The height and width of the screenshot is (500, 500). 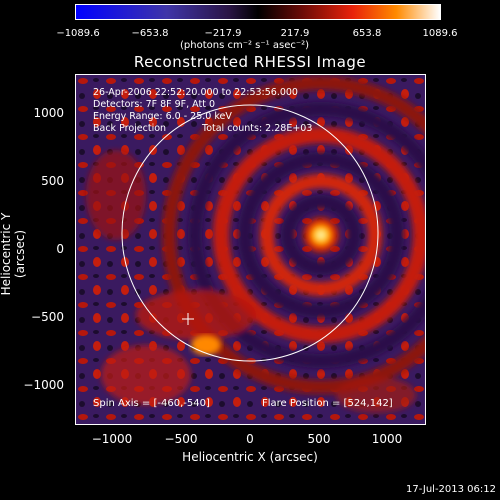 What do you see at coordinates (319, 439) in the screenshot?
I see `x-tick: 500` at bounding box center [319, 439].